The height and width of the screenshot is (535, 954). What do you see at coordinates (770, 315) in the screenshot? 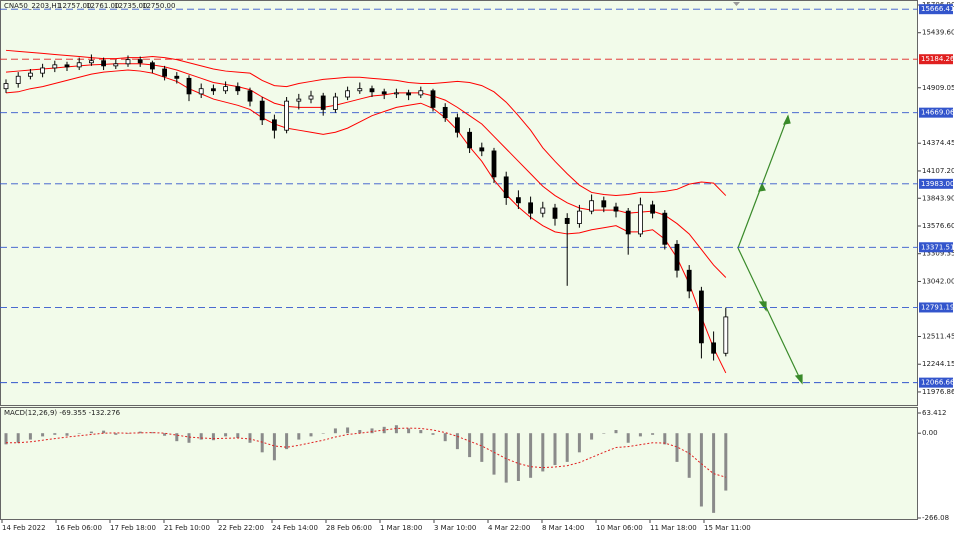
I see `arrow-down` at bounding box center [770, 315].